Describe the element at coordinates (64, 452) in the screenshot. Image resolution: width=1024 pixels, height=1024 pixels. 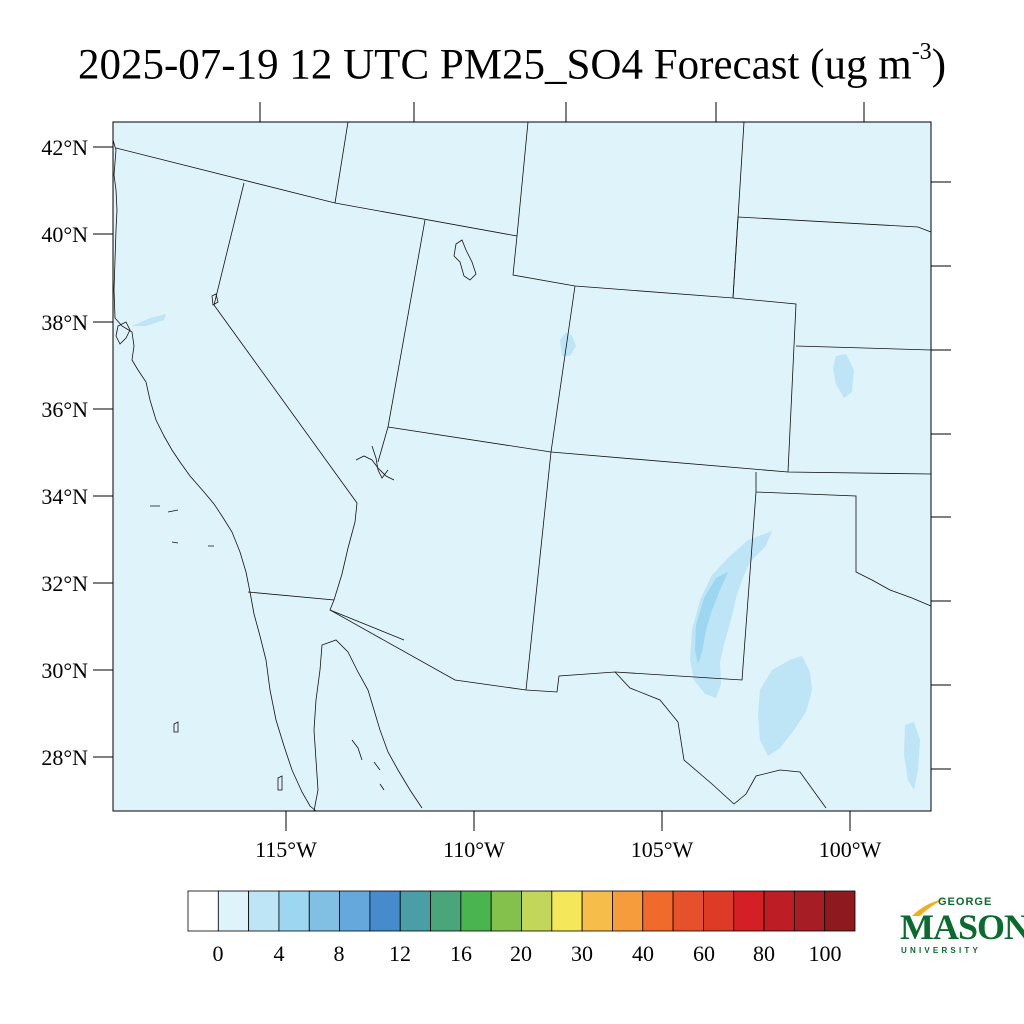
I see `latitude-labels: 42°N 40°N 38°N 36°N 34°N 32°N 30°N 28°N` at that location.